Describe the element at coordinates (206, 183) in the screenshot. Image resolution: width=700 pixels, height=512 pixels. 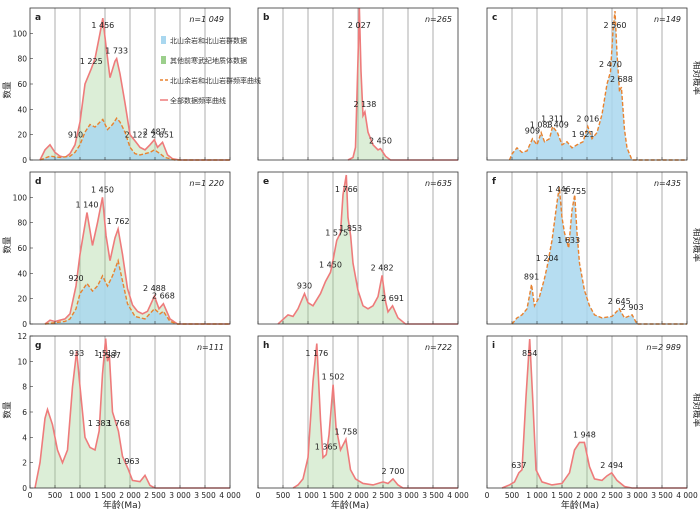
I see `sample-count: n=1 220` at that location.